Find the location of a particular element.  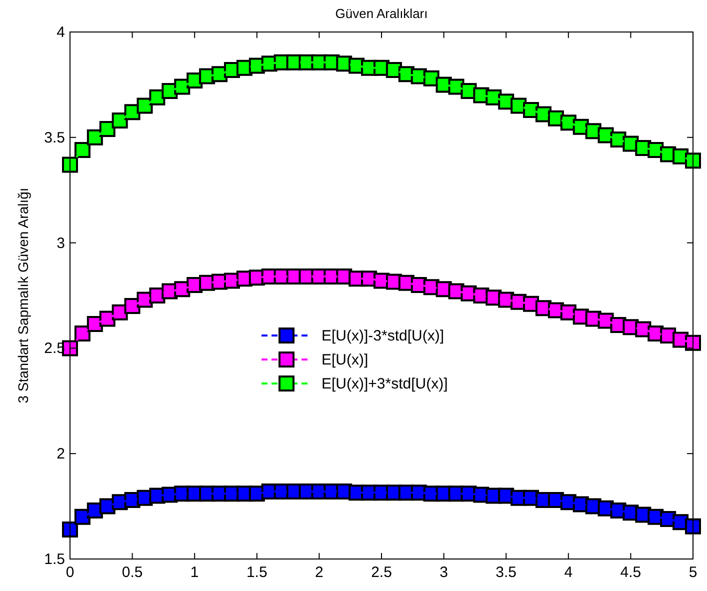

x-tick-label: 1 is located at coordinates (194, 572).